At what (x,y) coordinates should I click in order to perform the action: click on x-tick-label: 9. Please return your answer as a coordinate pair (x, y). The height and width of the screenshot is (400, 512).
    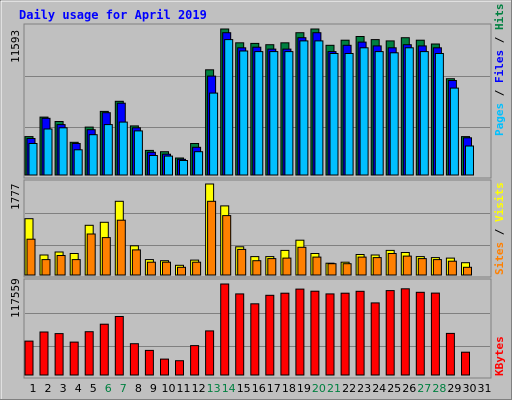
    Looking at the image, I should click on (153, 388).